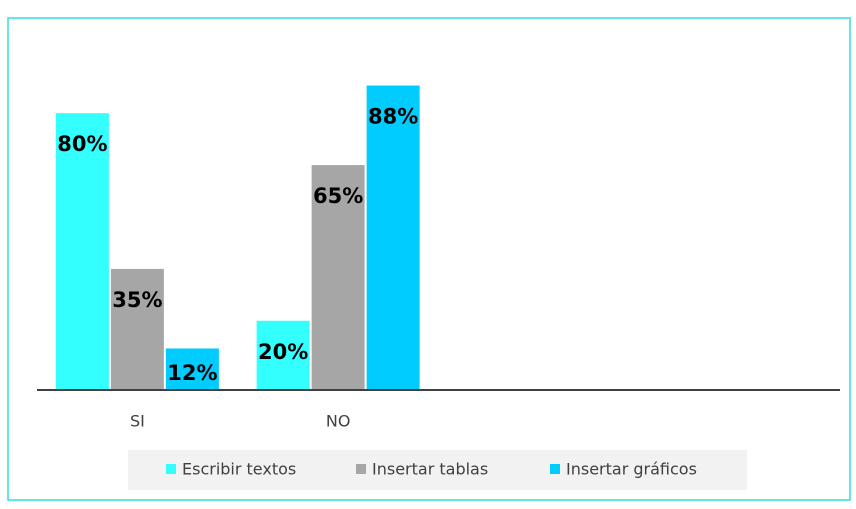  What do you see at coordinates (137, 421) in the screenshot?
I see `x-tick-label: SI` at bounding box center [137, 421].